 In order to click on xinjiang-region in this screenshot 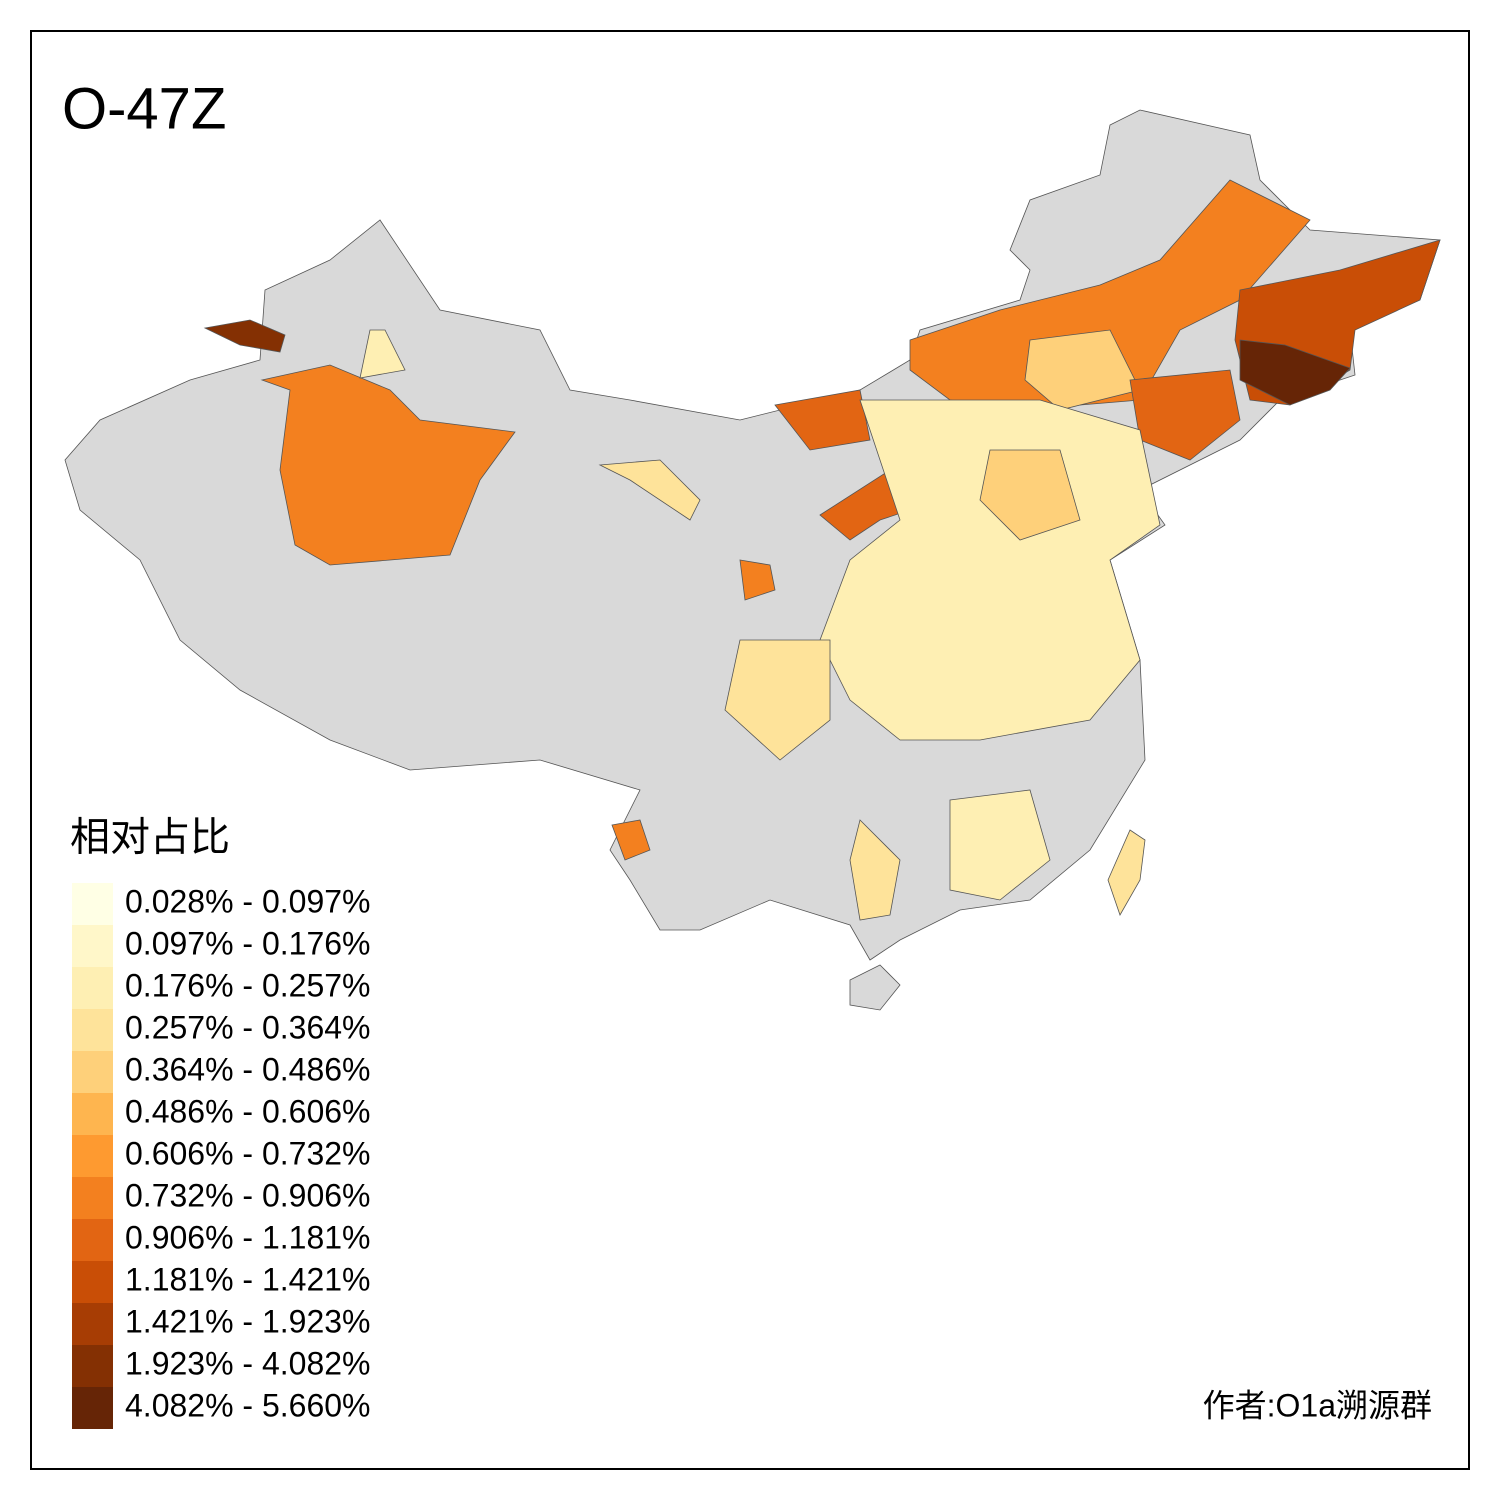, I will do `click(388, 465)`.